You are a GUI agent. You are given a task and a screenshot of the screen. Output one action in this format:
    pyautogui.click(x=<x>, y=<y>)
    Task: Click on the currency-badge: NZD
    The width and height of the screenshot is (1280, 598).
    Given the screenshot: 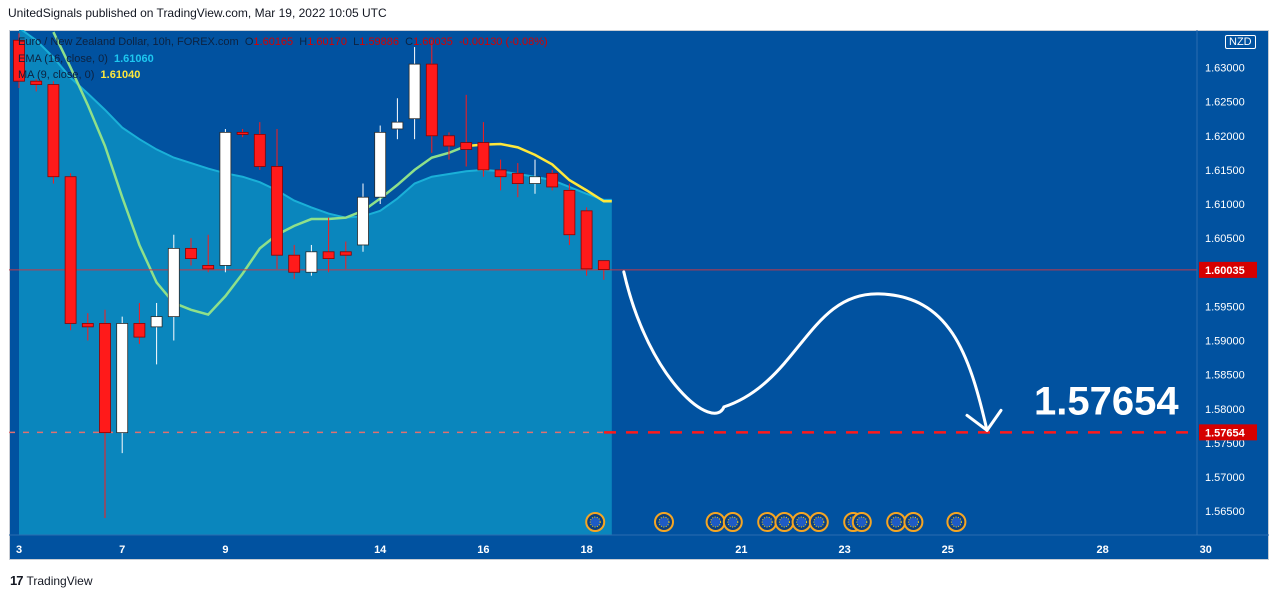 What is the action you would take?
    pyautogui.click(x=1240, y=42)
    